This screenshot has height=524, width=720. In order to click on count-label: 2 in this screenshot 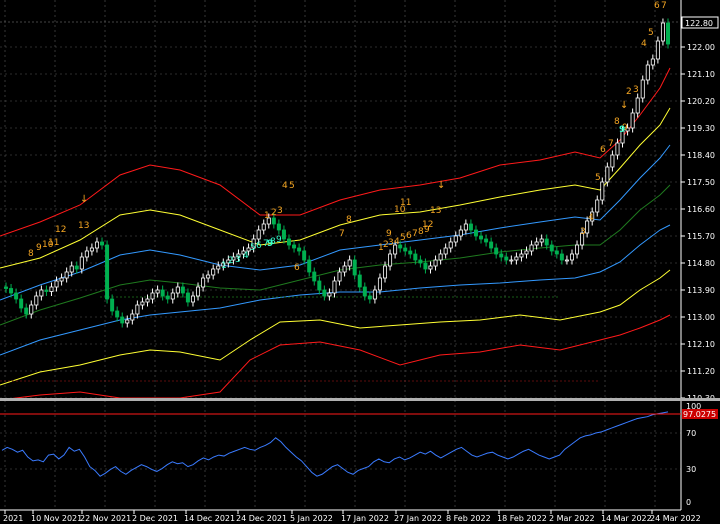, I will do `click(231, 261)`.